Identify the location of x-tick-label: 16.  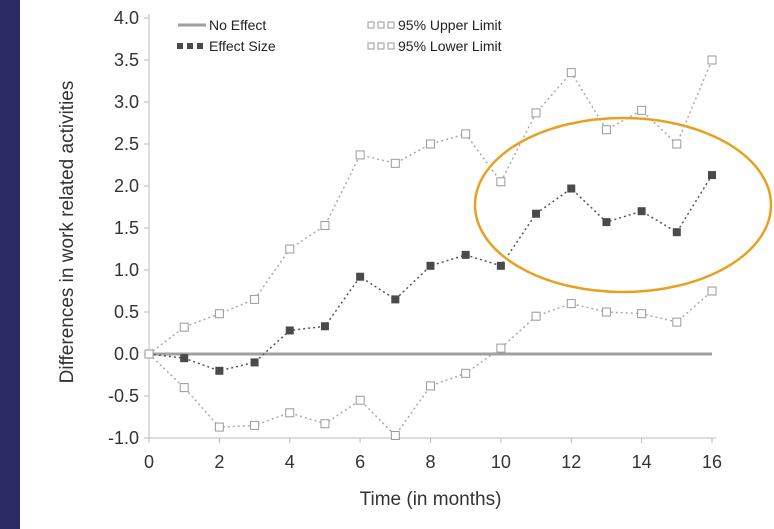
(712, 462).